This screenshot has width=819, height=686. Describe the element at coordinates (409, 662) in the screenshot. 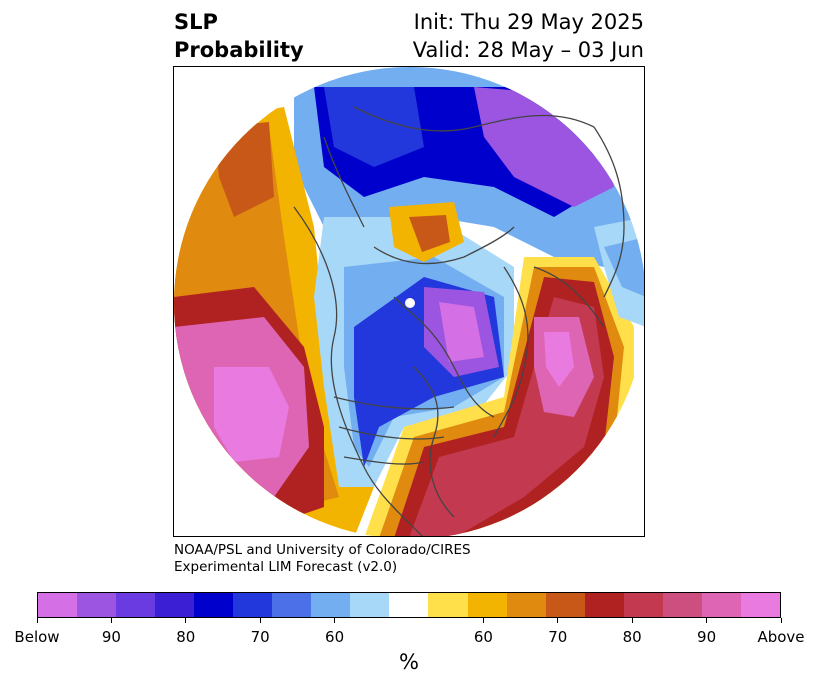

I see `colorbar-unit: %` at that location.